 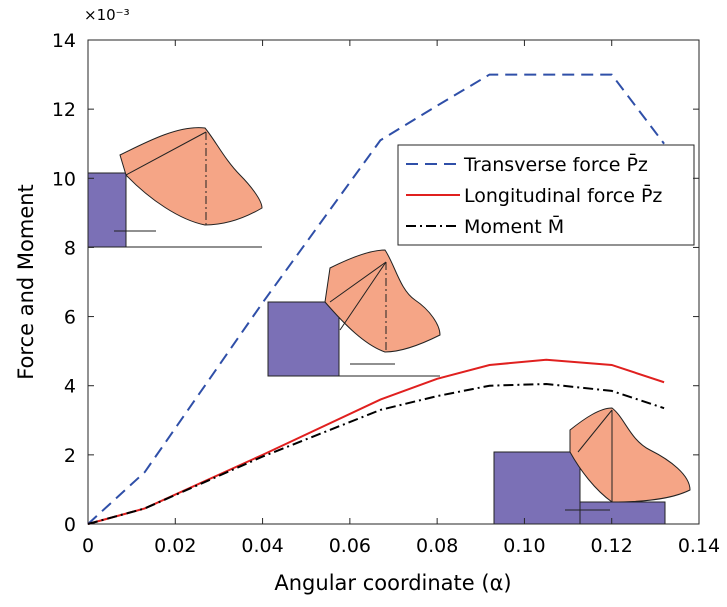 I want to click on x-tick-label: 0.14, so click(x=699, y=546).